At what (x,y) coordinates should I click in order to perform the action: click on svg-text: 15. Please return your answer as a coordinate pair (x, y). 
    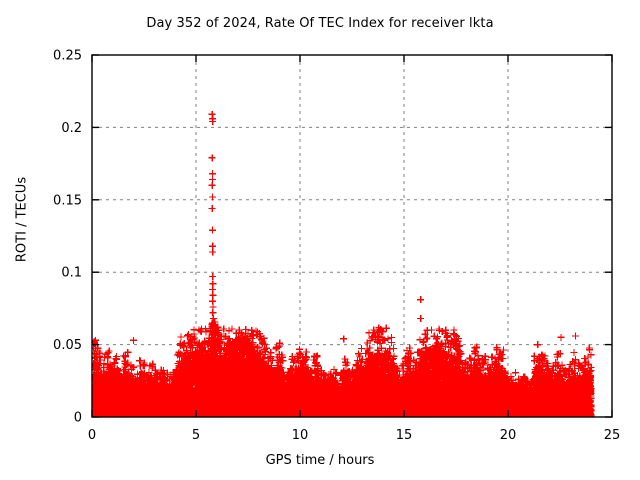
    Looking at the image, I should click on (404, 435).